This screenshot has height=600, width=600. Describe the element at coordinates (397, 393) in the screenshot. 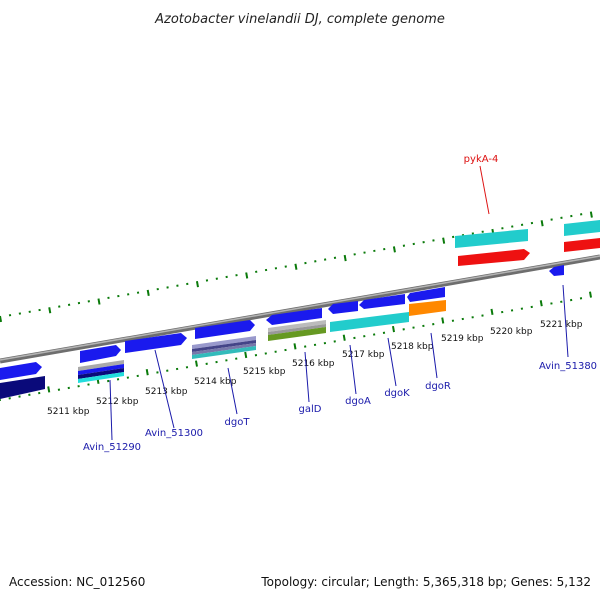

I see `gene-label-dgoK: dgoK` at that location.